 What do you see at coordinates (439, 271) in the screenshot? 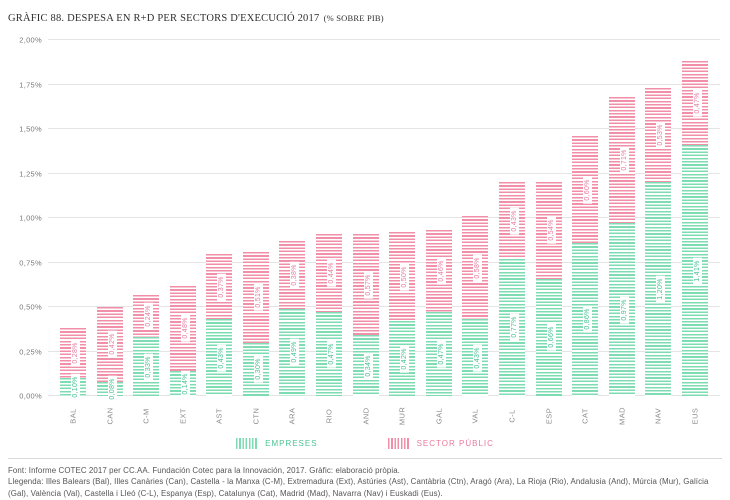
I see `bar-value-label: 0,46%` at bounding box center [439, 271].